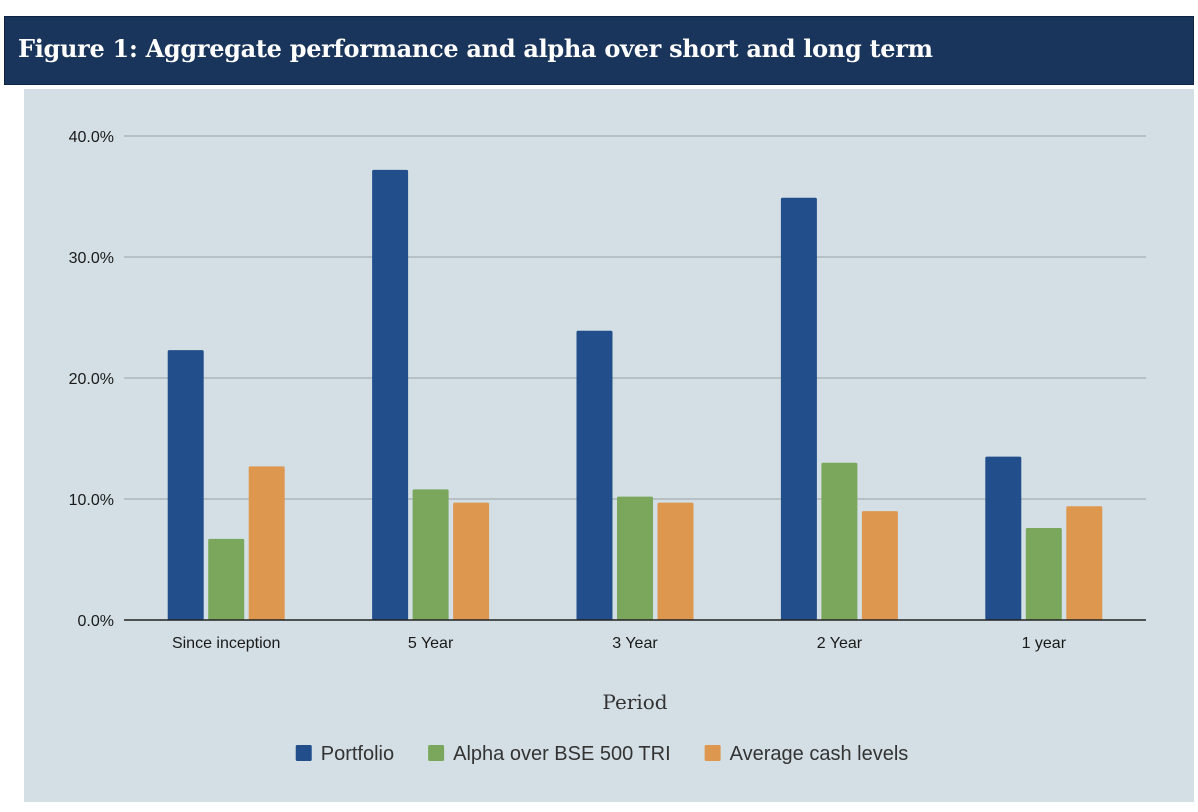 This screenshot has width=1198, height=812. Describe the element at coordinates (431, 643) in the screenshot. I see `x-tick-label: 5 Year` at that location.